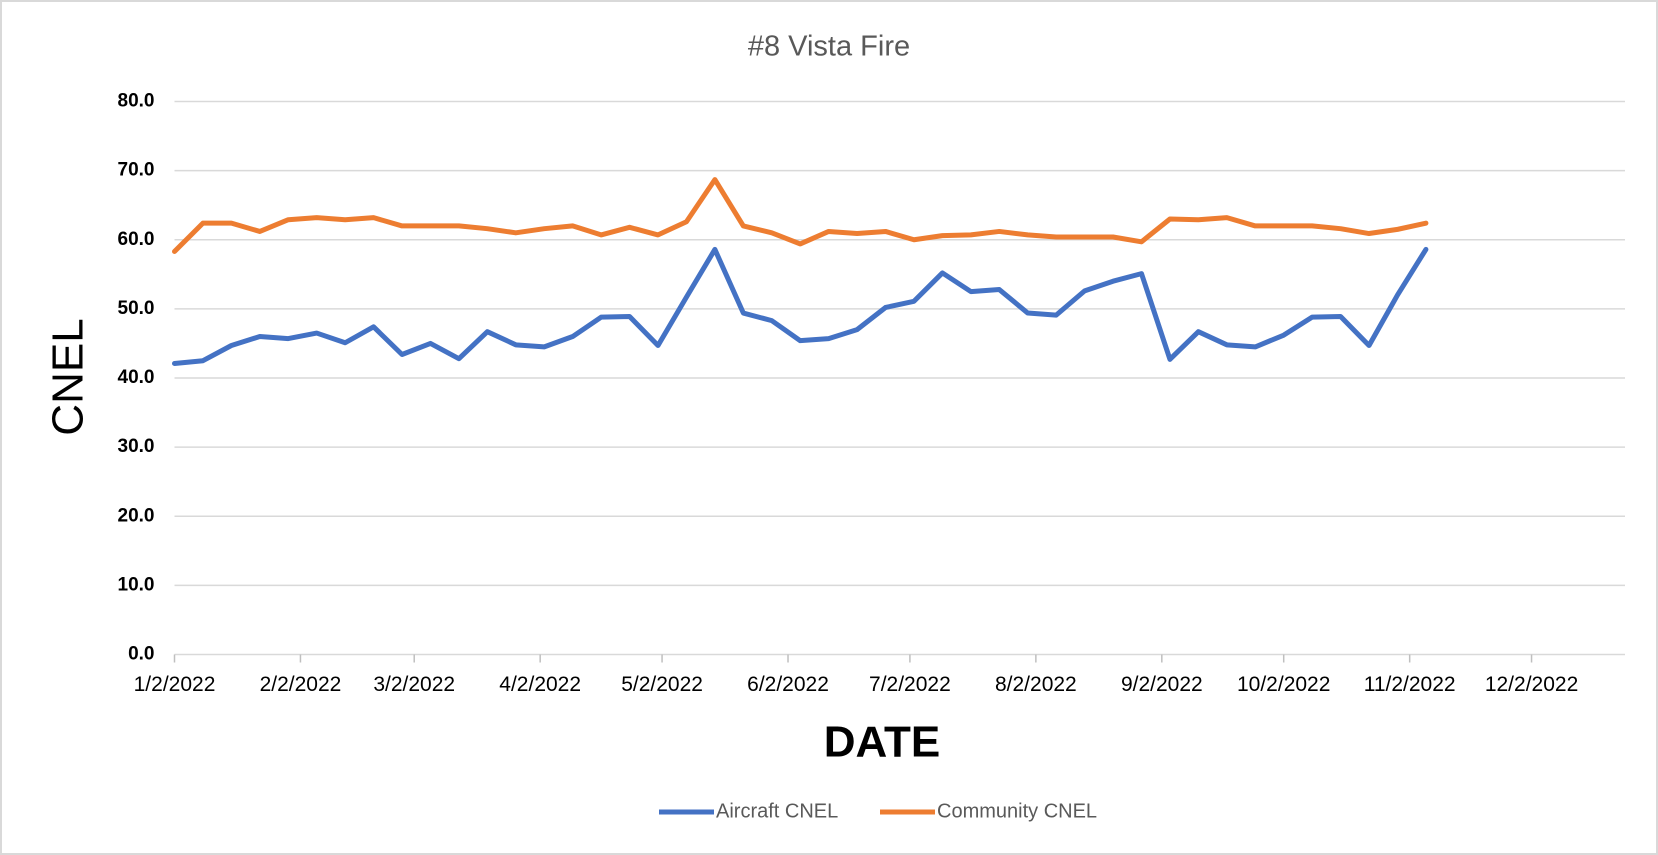  What do you see at coordinates (141, 654) in the screenshot?
I see `y-tick-label: 0.0` at bounding box center [141, 654].